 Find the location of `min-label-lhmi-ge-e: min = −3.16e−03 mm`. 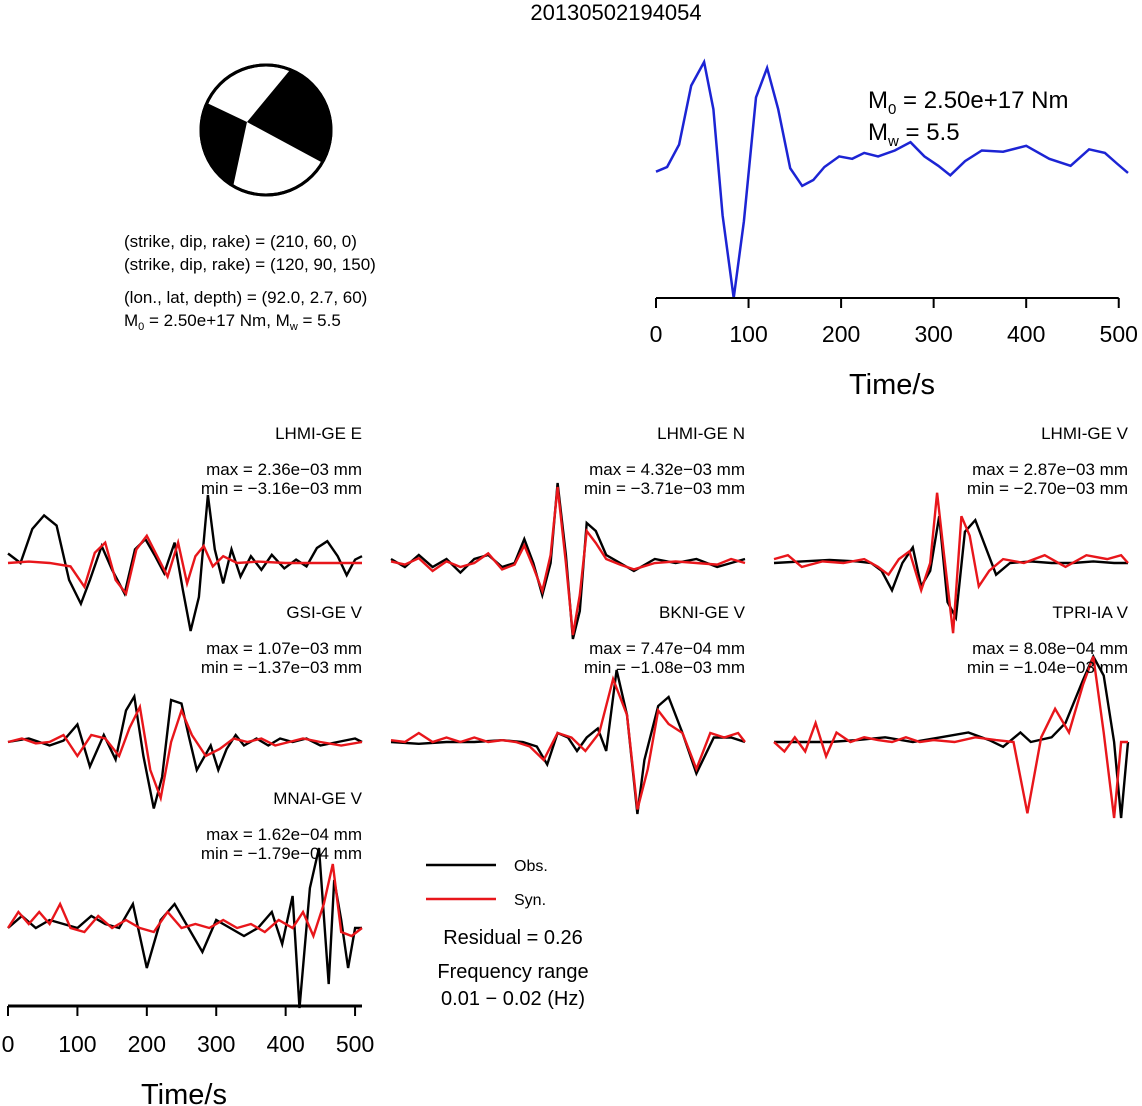

min-label-lhmi-ge-e: min = −3.16e−03 mm is located at coordinates (281, 488).